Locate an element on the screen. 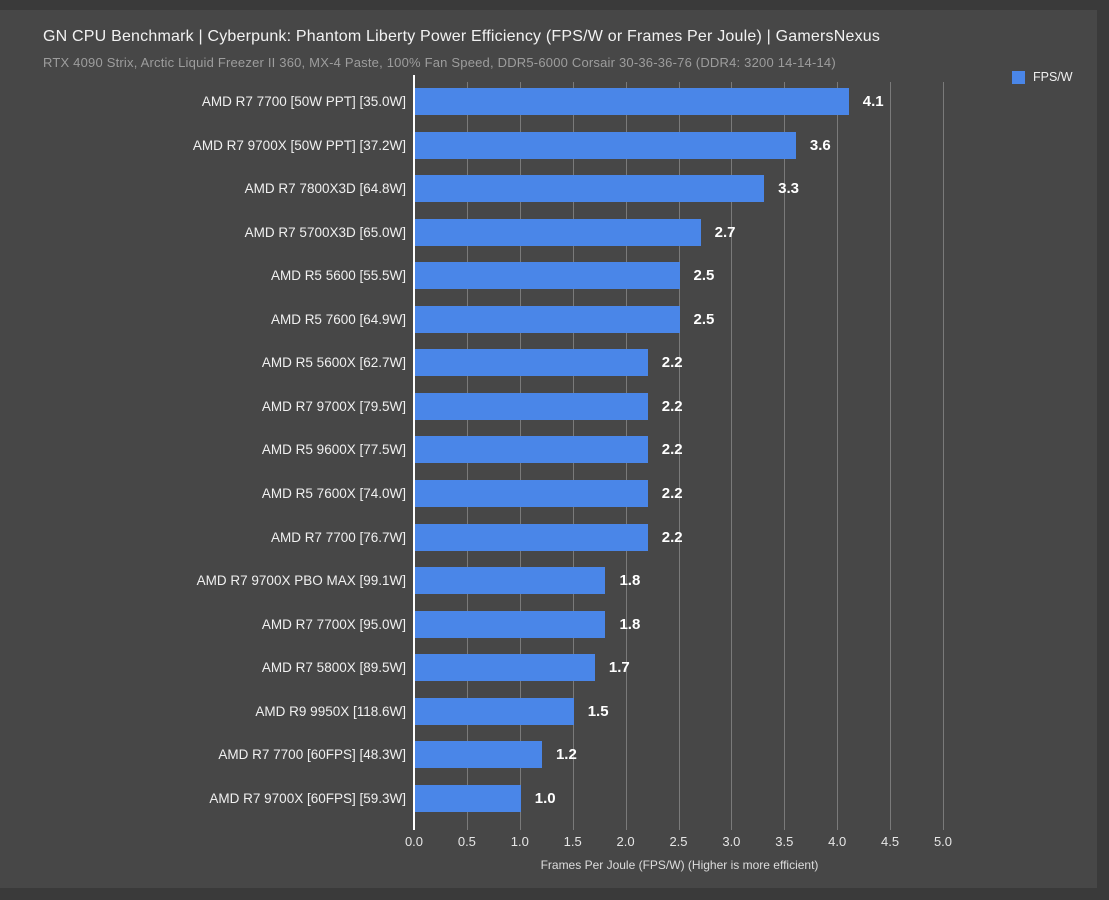 This screenshot has width=1109, height=900. bar-value-label: 1.0 is located at coordinates (545, 798).